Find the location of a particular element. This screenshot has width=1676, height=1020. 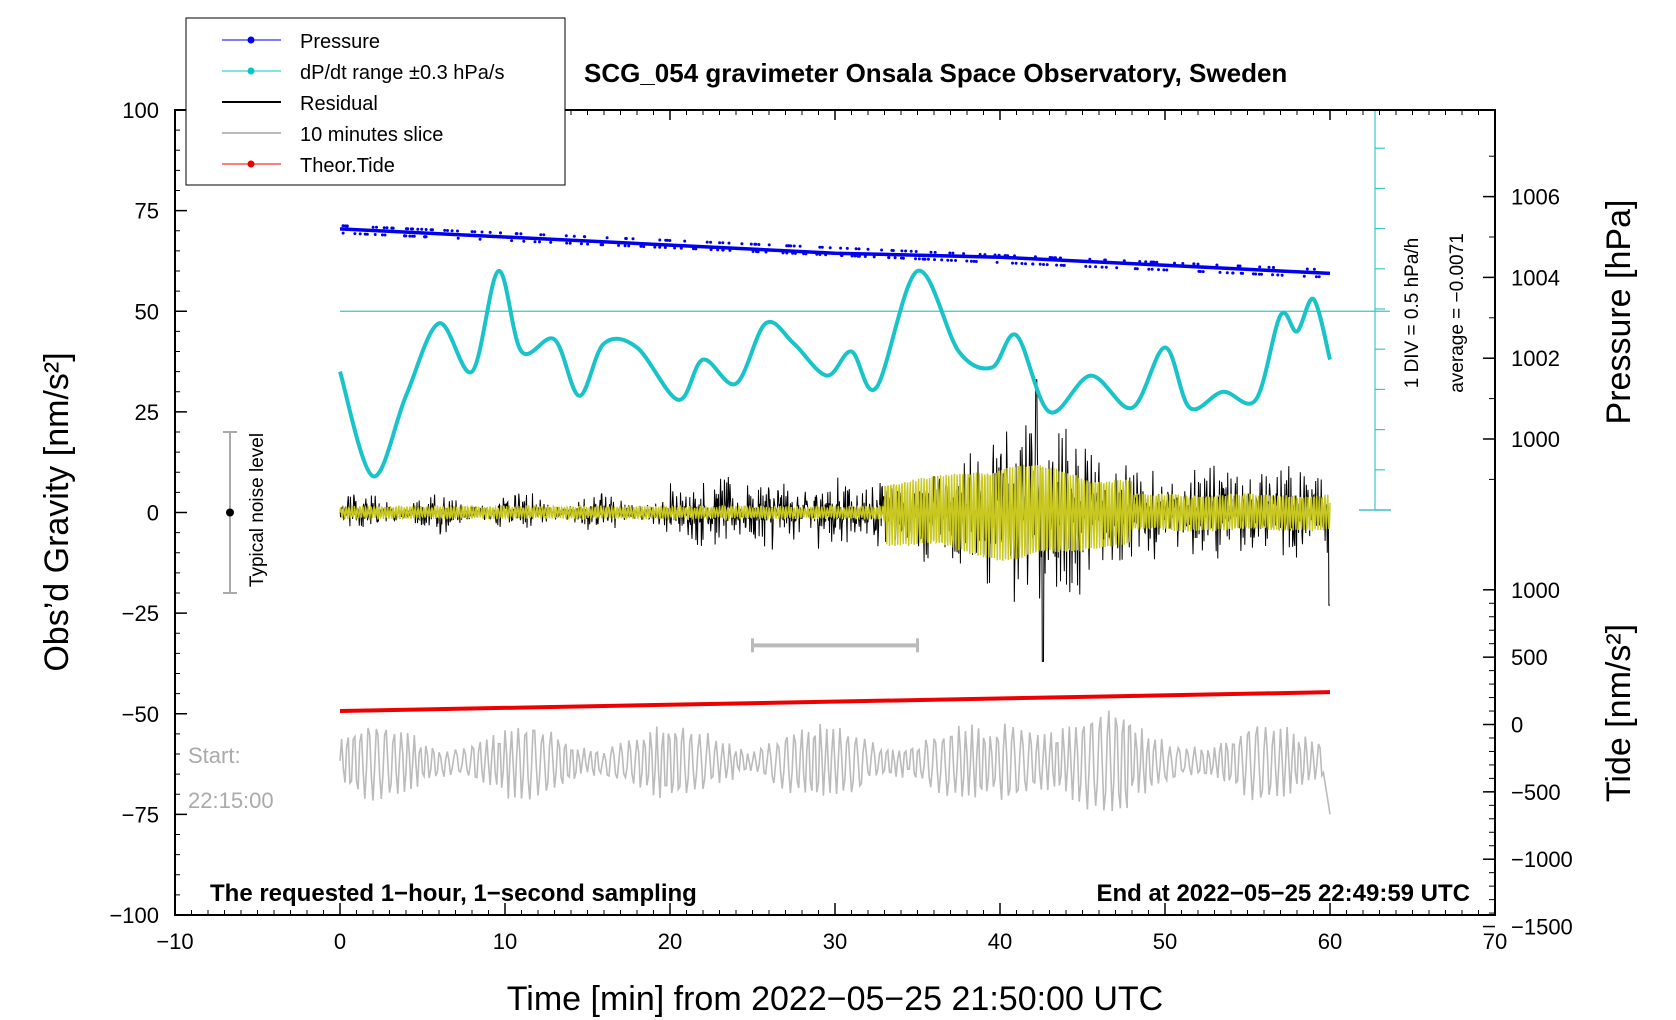

pressure-tick-label: 1006 is located at coordinates (1535, 197).